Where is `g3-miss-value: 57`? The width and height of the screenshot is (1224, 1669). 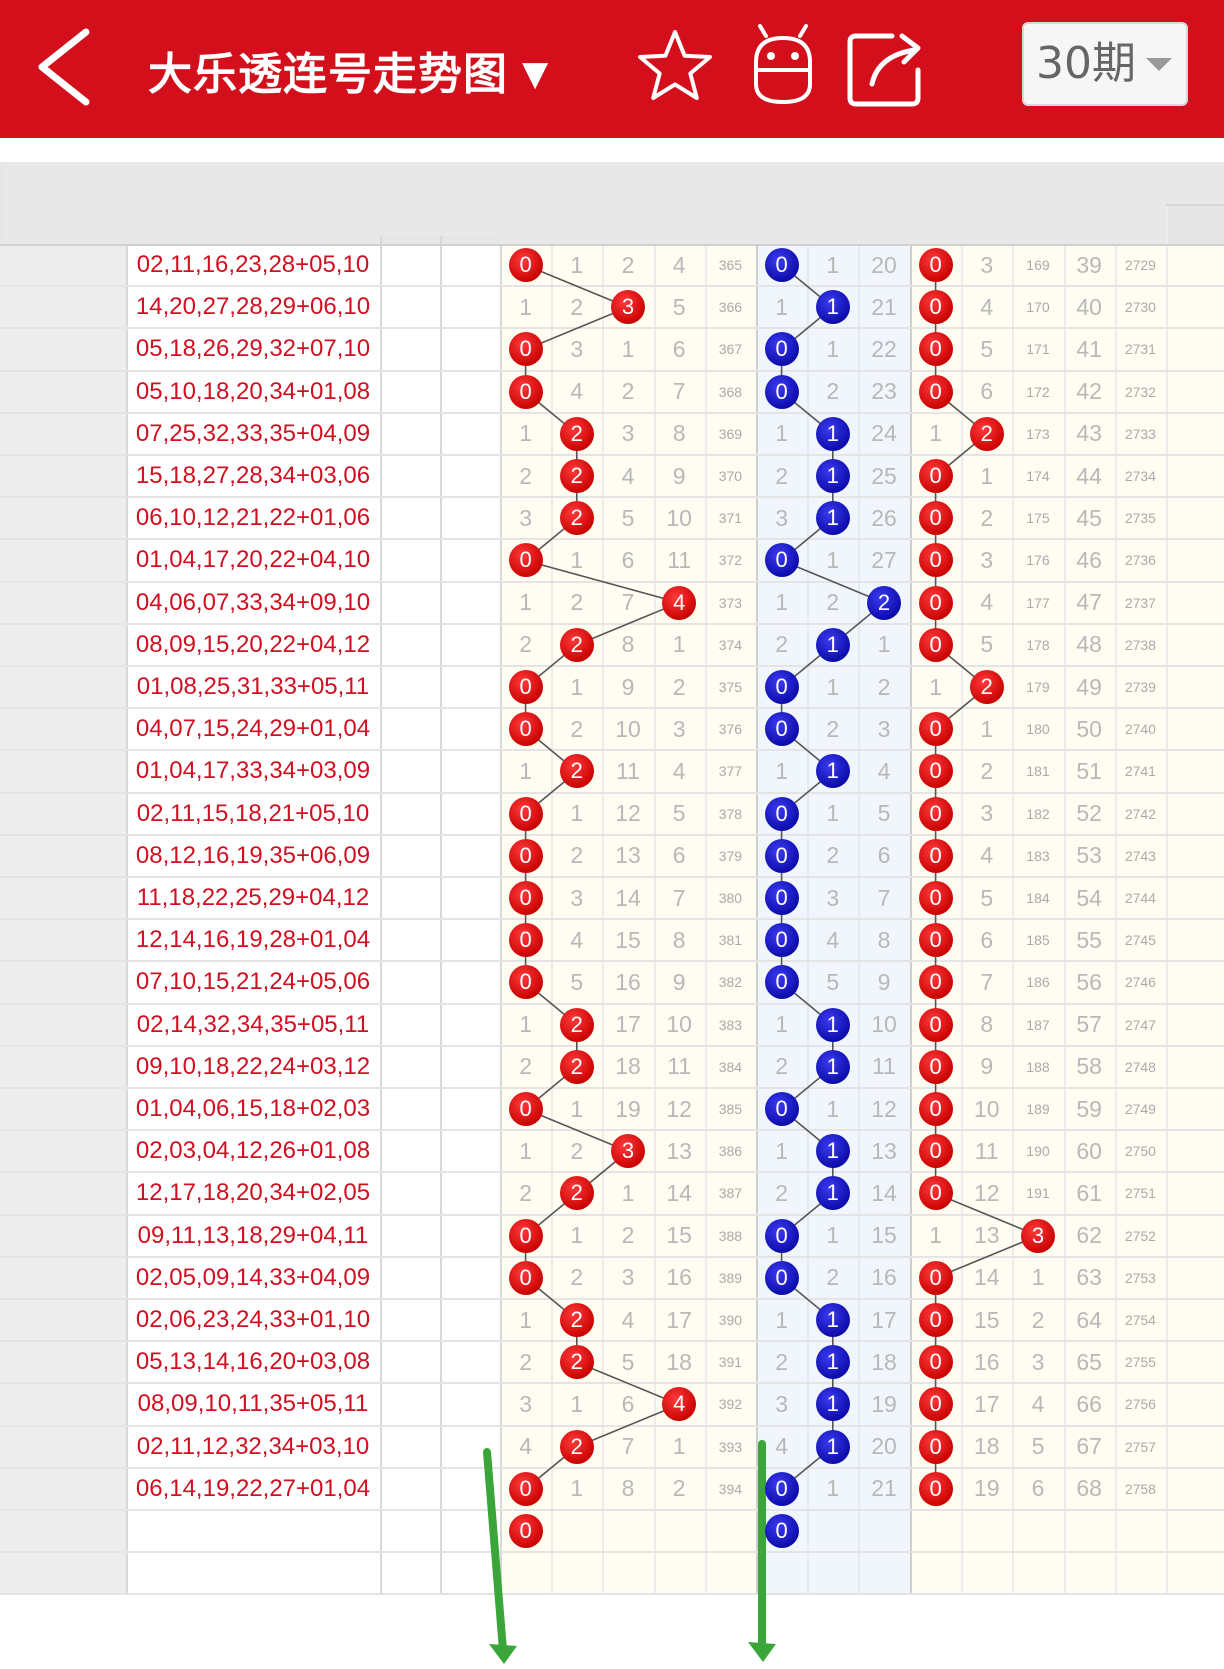 g3-miss-value: 57 is located at coordinates (1089, 1024).